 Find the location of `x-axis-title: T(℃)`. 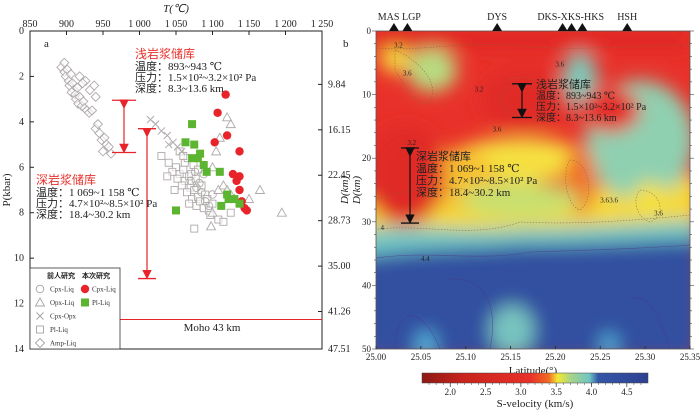

x-axis-title: T(℃) is located at coordinates (176, 9).